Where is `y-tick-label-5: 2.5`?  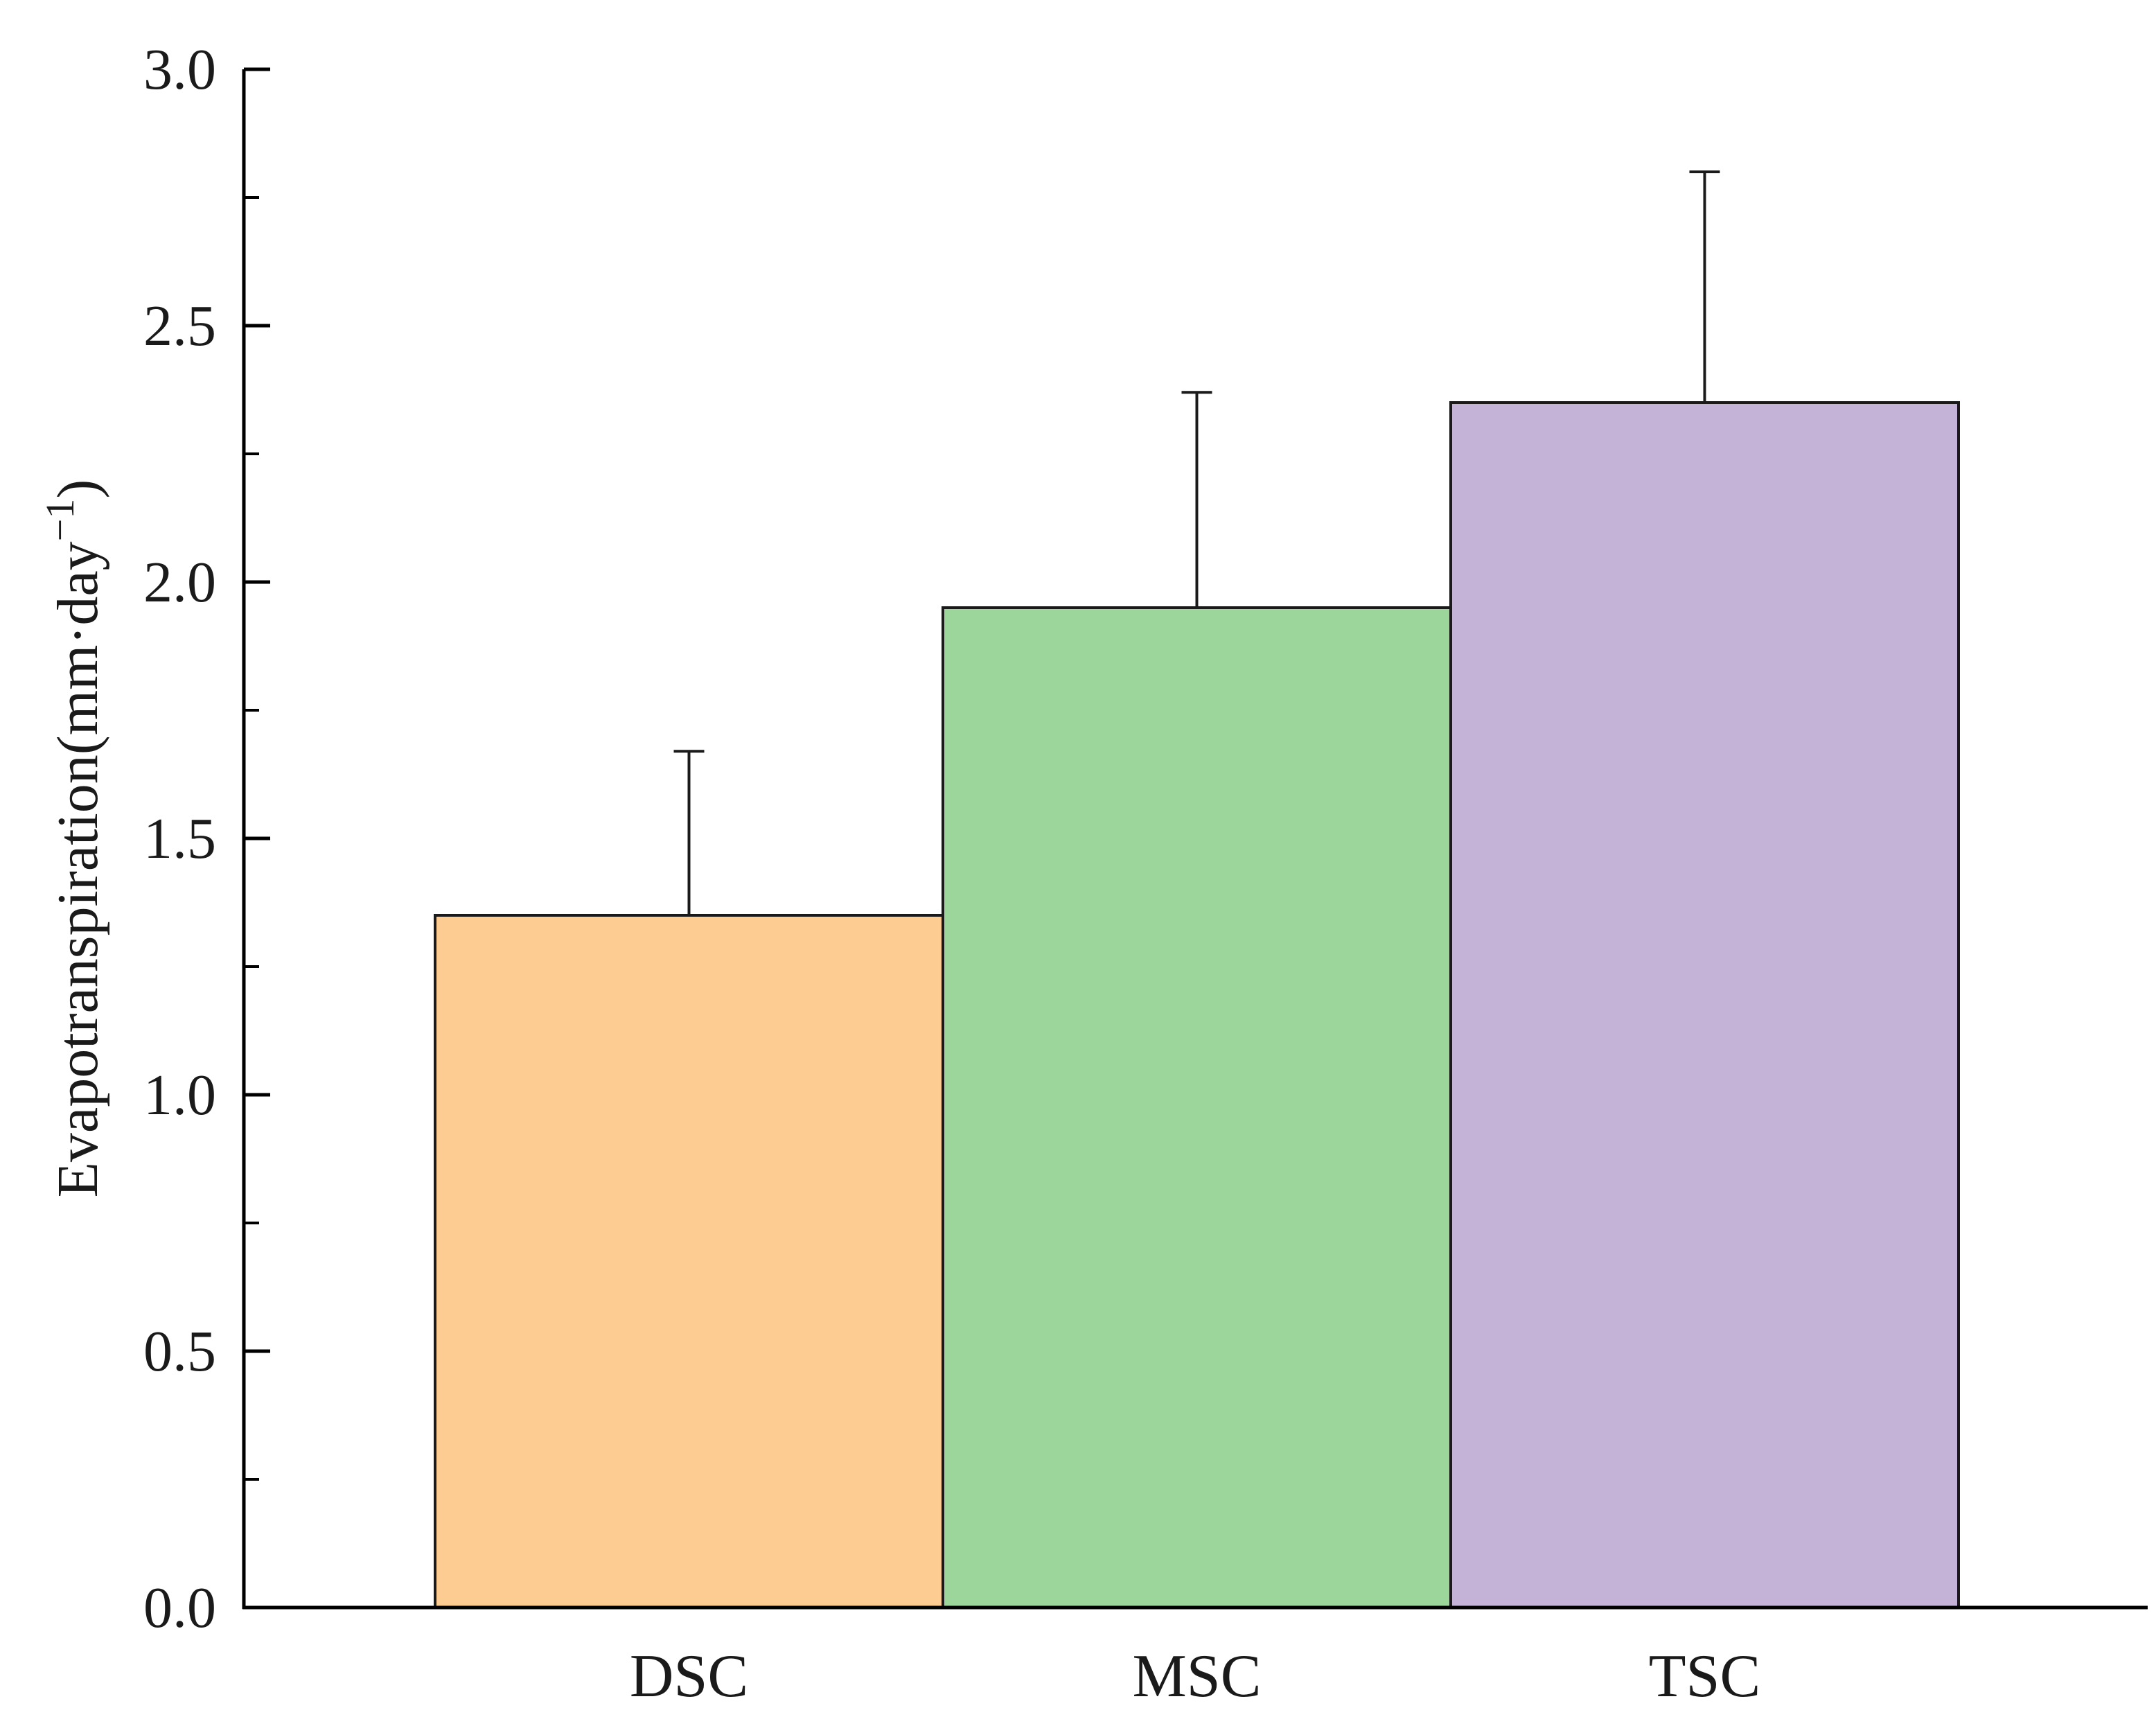 y-tick-label-5: 2.5 is located at coordinates (179, 326).